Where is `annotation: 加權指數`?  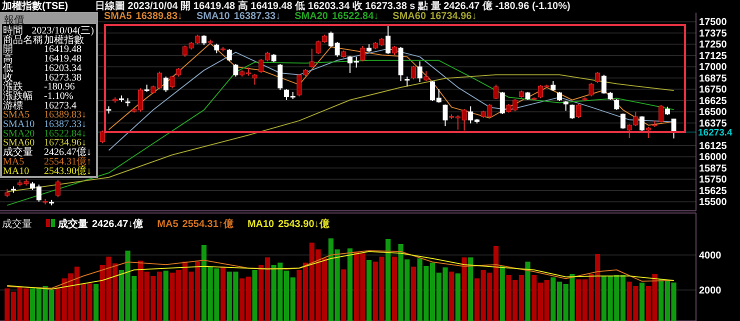
annotation: 加權指數 is located at coordinates (64, 40).